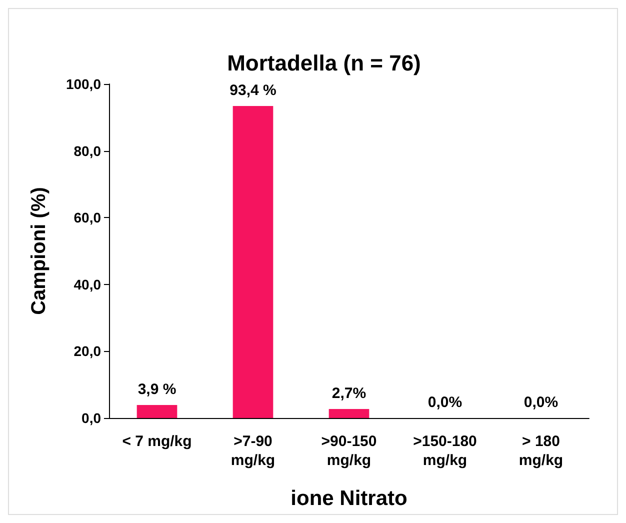  Describe the element at coordinates (253, 451) in the screenshot. I see `x-tick-label: >7-90 mg/kg` at that location.